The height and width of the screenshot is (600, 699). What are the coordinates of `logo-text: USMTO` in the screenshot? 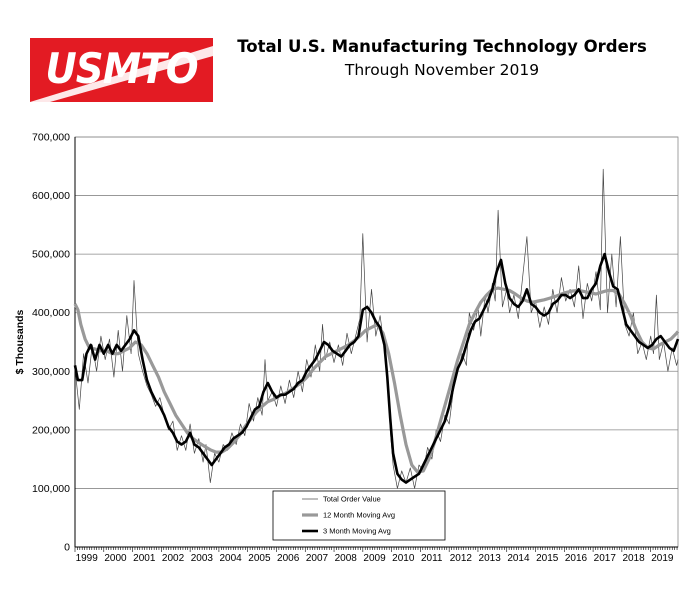 It's located at (121, 68).